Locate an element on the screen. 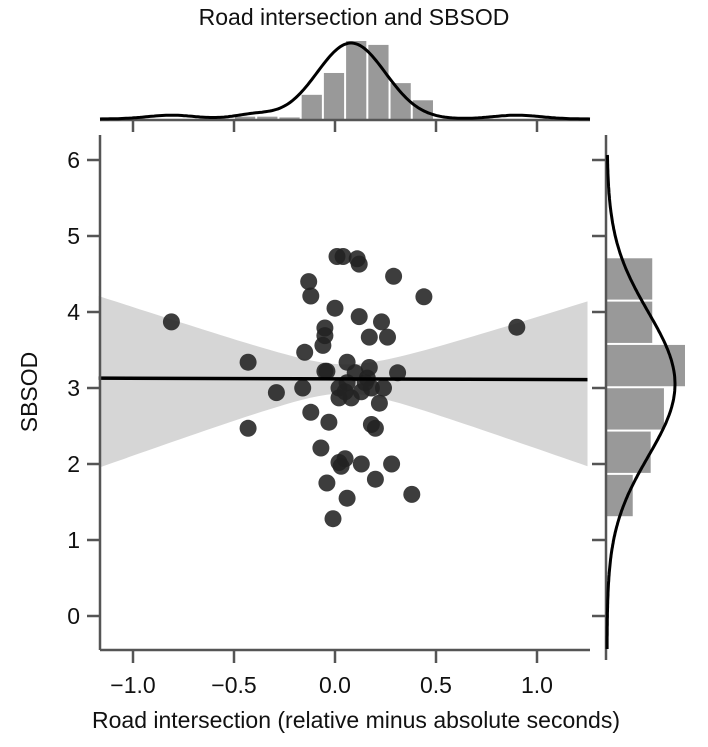 The width and height of the screenshot is (708, 747). y-tick-label: 0 is located at coordinates (73, 616).